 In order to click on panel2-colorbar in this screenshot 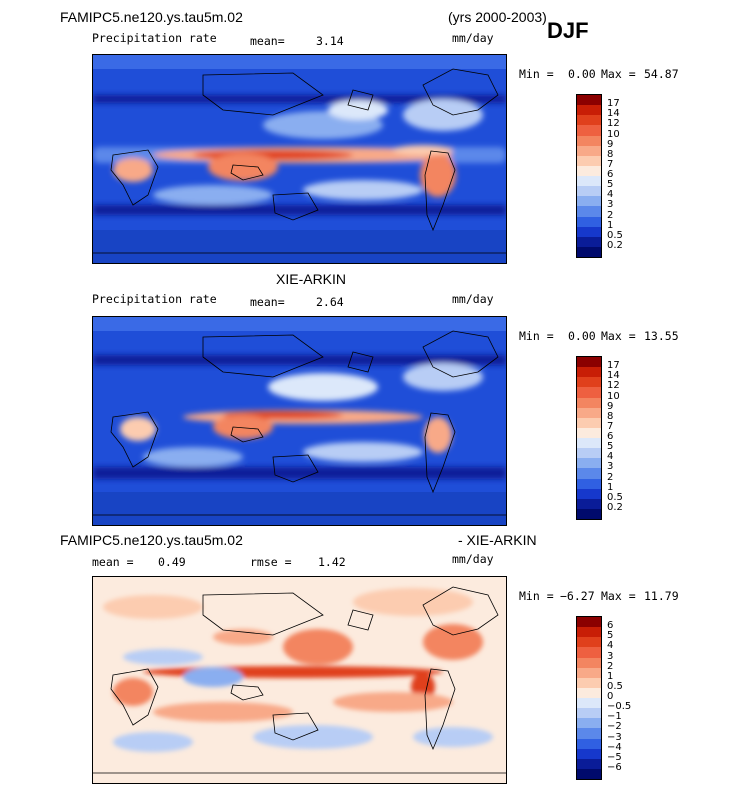, I will do `click(589, 438)`.